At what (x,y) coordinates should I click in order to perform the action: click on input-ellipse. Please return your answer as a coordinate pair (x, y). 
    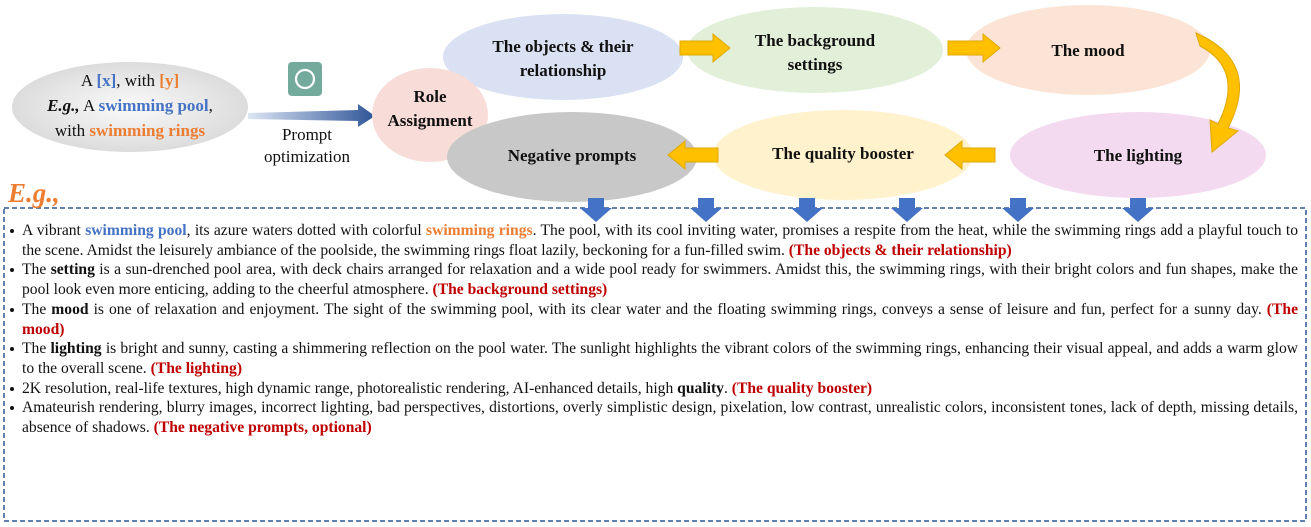
    Looking at the image, I should click on (130, 107).